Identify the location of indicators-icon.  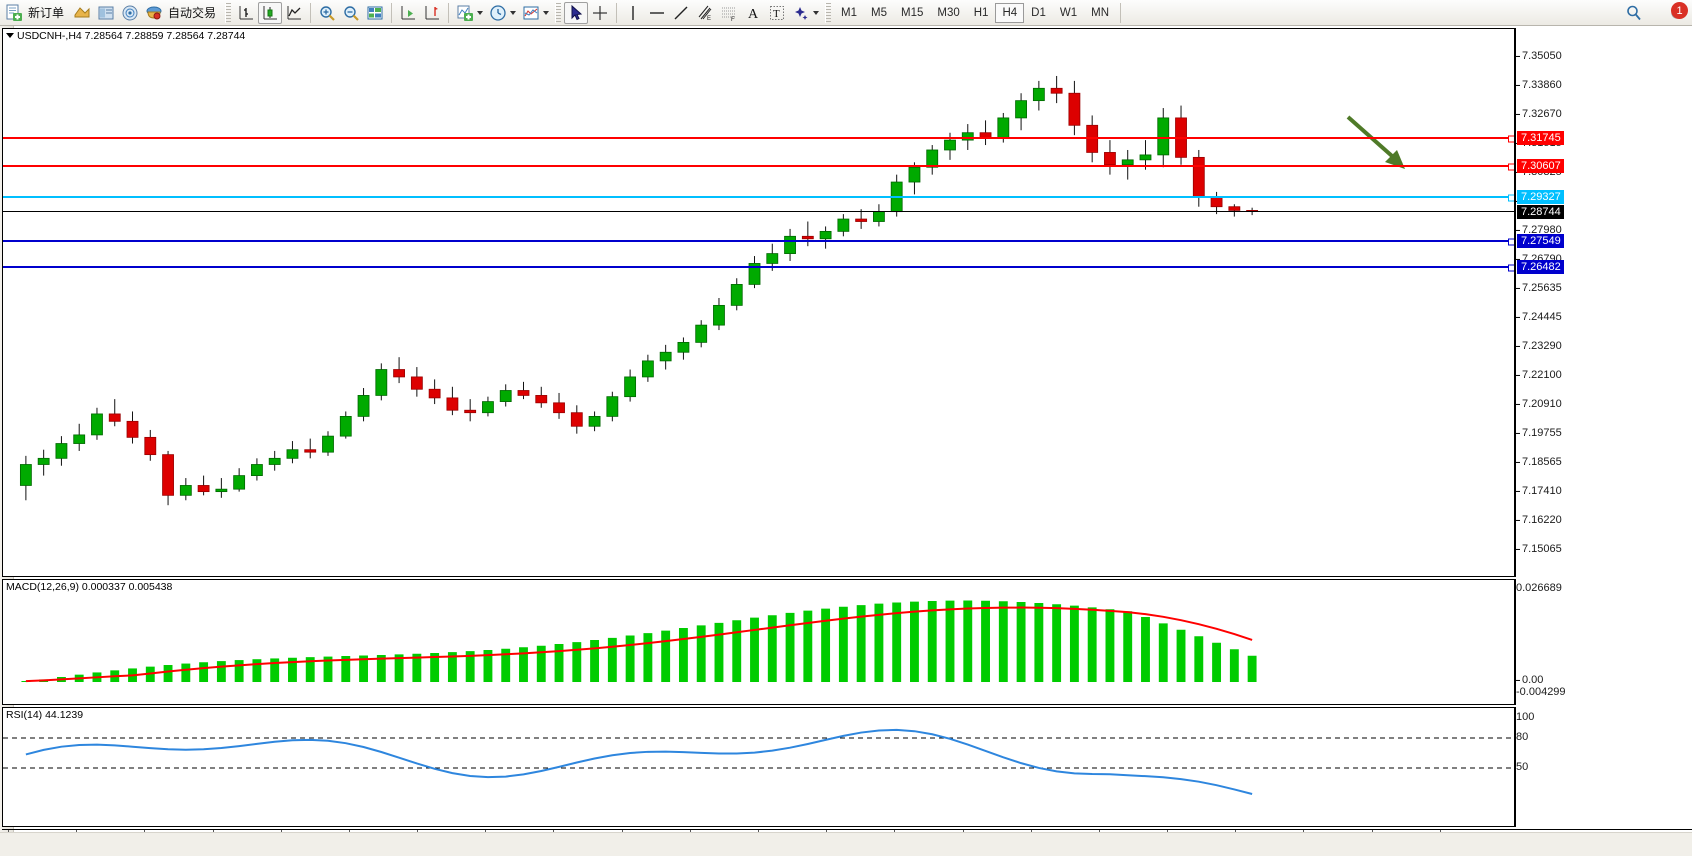
(465, 13).